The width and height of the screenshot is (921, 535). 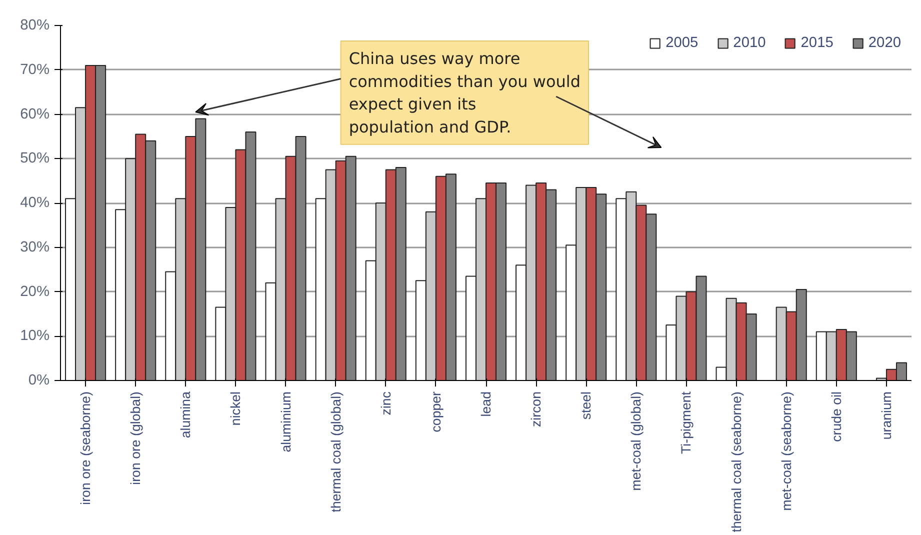 What do you see at coordinates (436, 411) in the screenshot?
I see `x-tick-label: copper` at bounding box center [436, 411].